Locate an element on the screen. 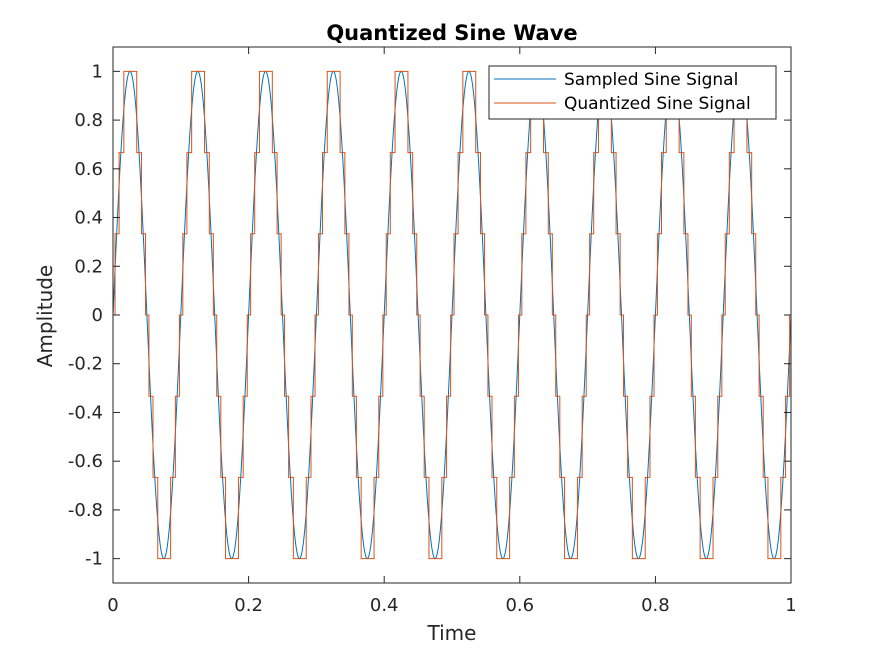  y-axis-label: Amplitude is located at coordinates (45, 316).